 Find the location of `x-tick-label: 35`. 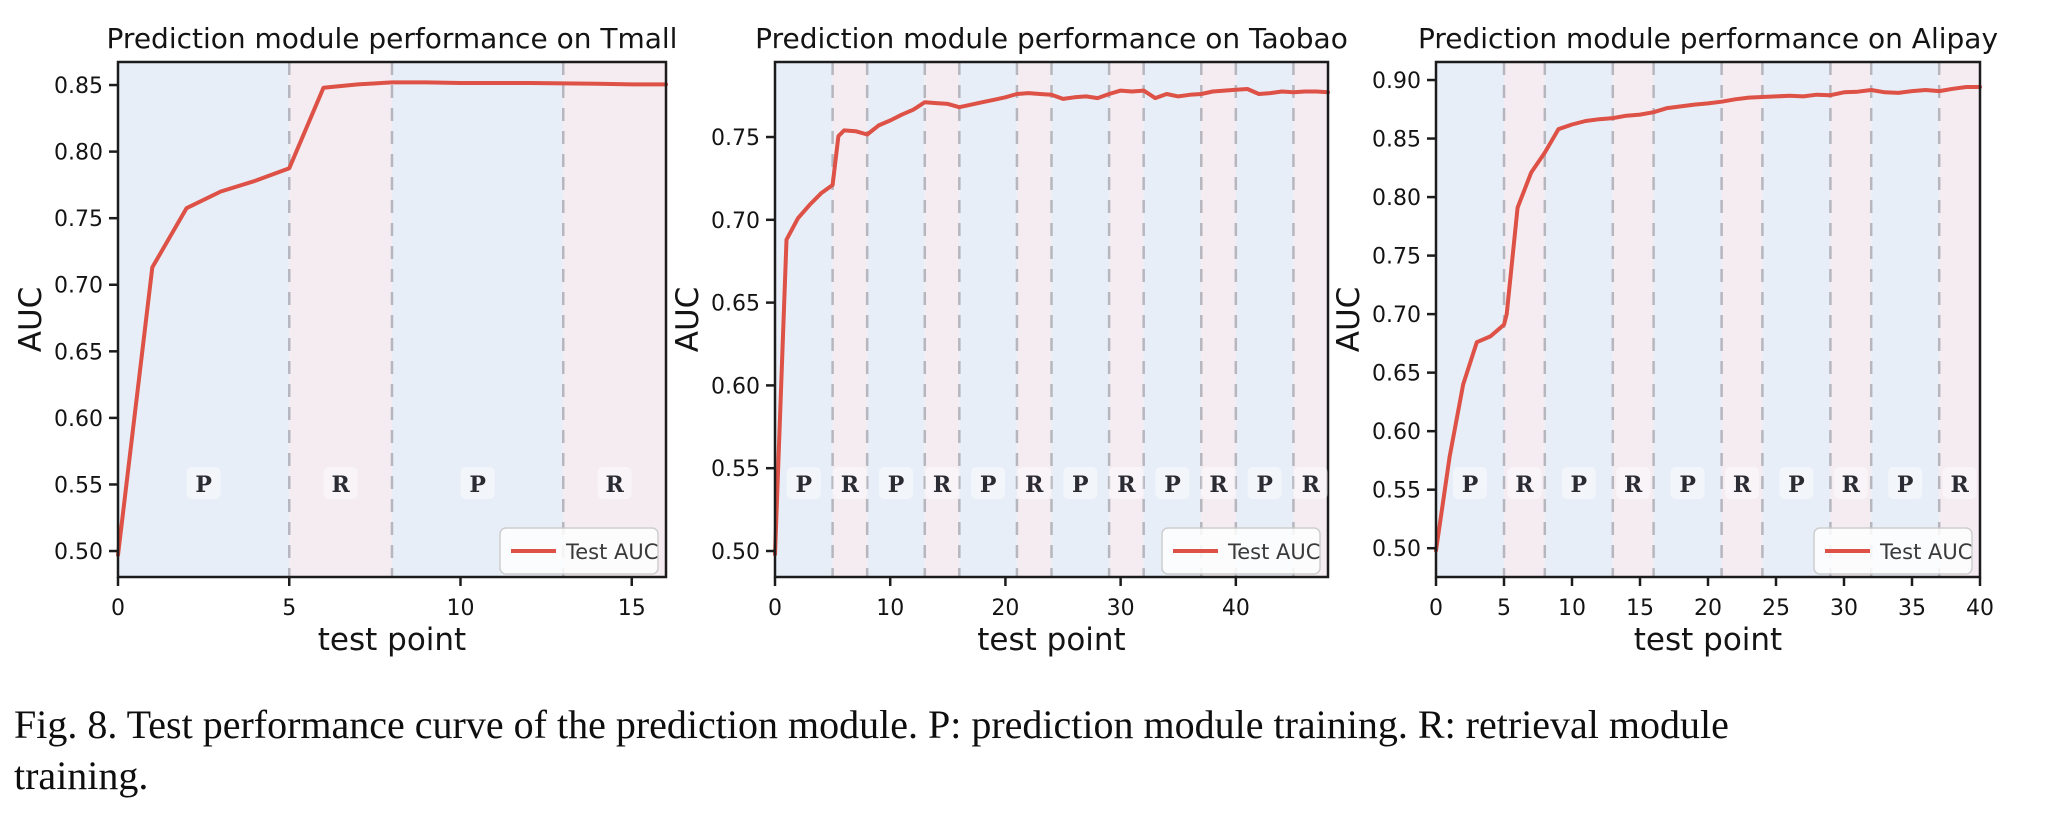

x-tick-label: 35 is located at coordinates (1912, 608).